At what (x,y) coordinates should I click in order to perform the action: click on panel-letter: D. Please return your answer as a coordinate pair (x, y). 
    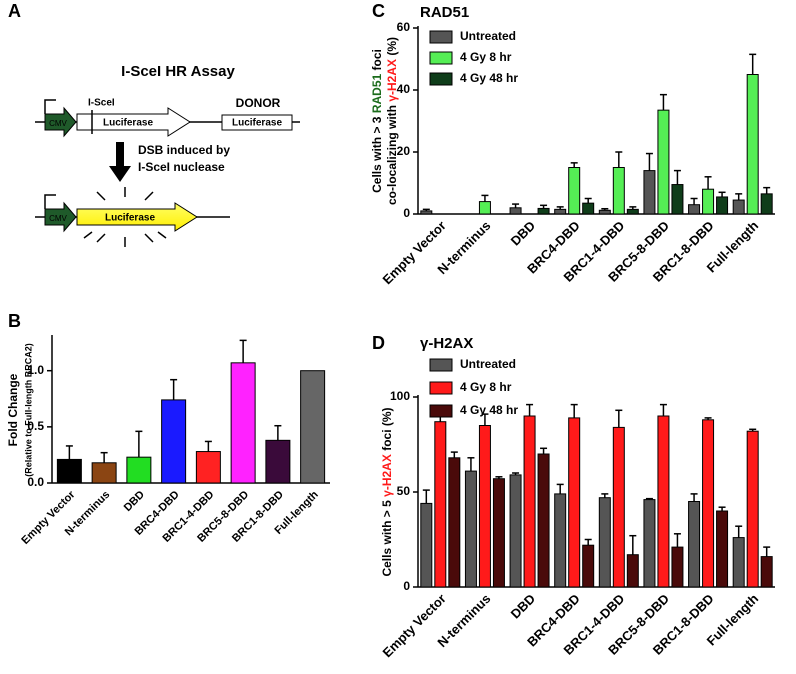
    Looking at the image, I should click on (378, 343).